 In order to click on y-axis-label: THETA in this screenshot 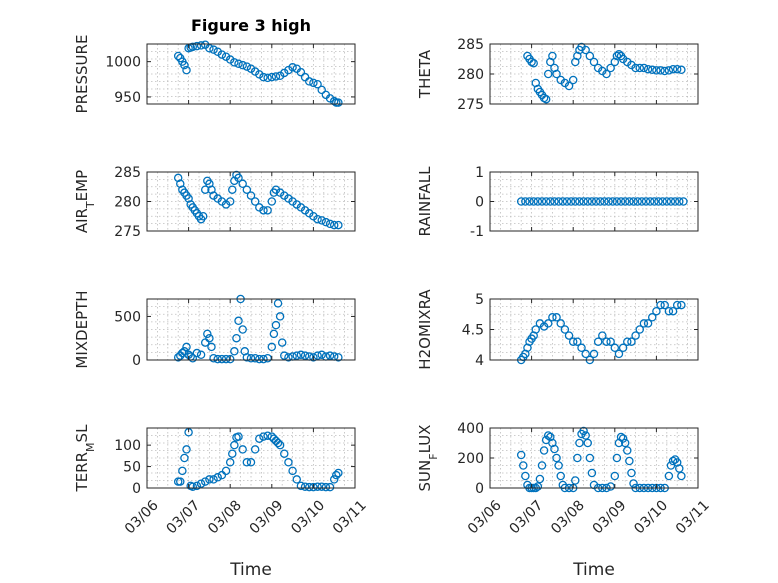, I will do `click(425, 74)`.